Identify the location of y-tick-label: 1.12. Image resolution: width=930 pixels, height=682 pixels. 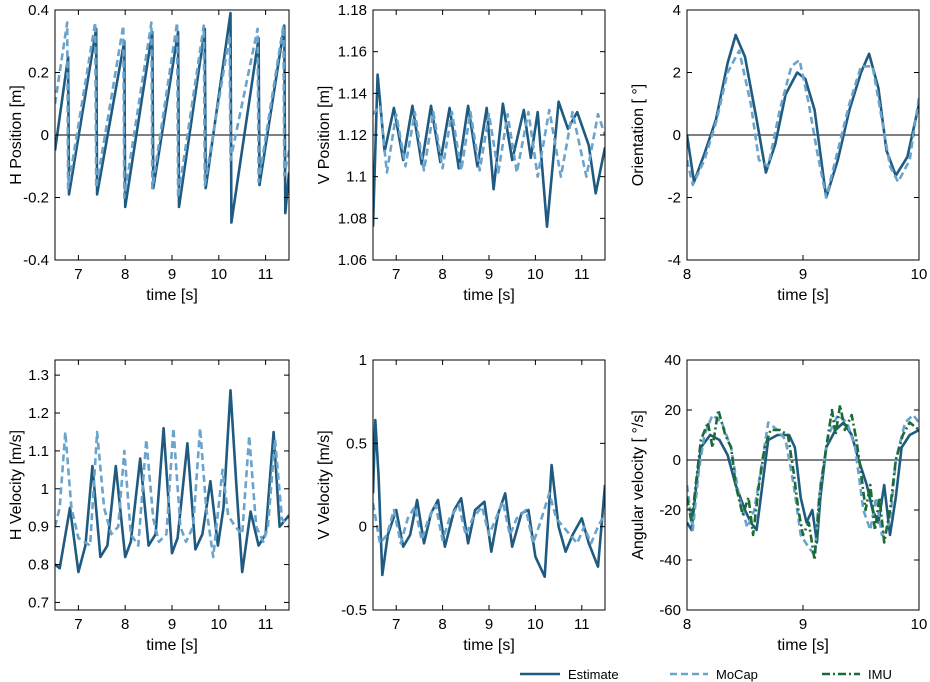
(352, 135).